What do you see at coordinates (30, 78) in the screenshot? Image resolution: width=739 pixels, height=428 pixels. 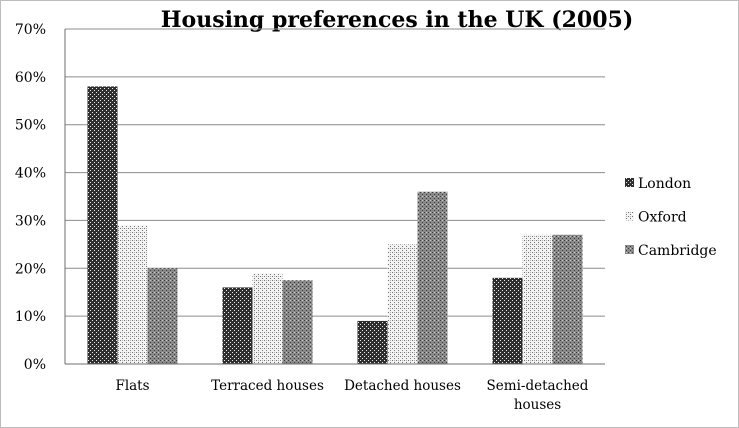 I see `y-tick-label: 60%` at bounding box center [30, 78].